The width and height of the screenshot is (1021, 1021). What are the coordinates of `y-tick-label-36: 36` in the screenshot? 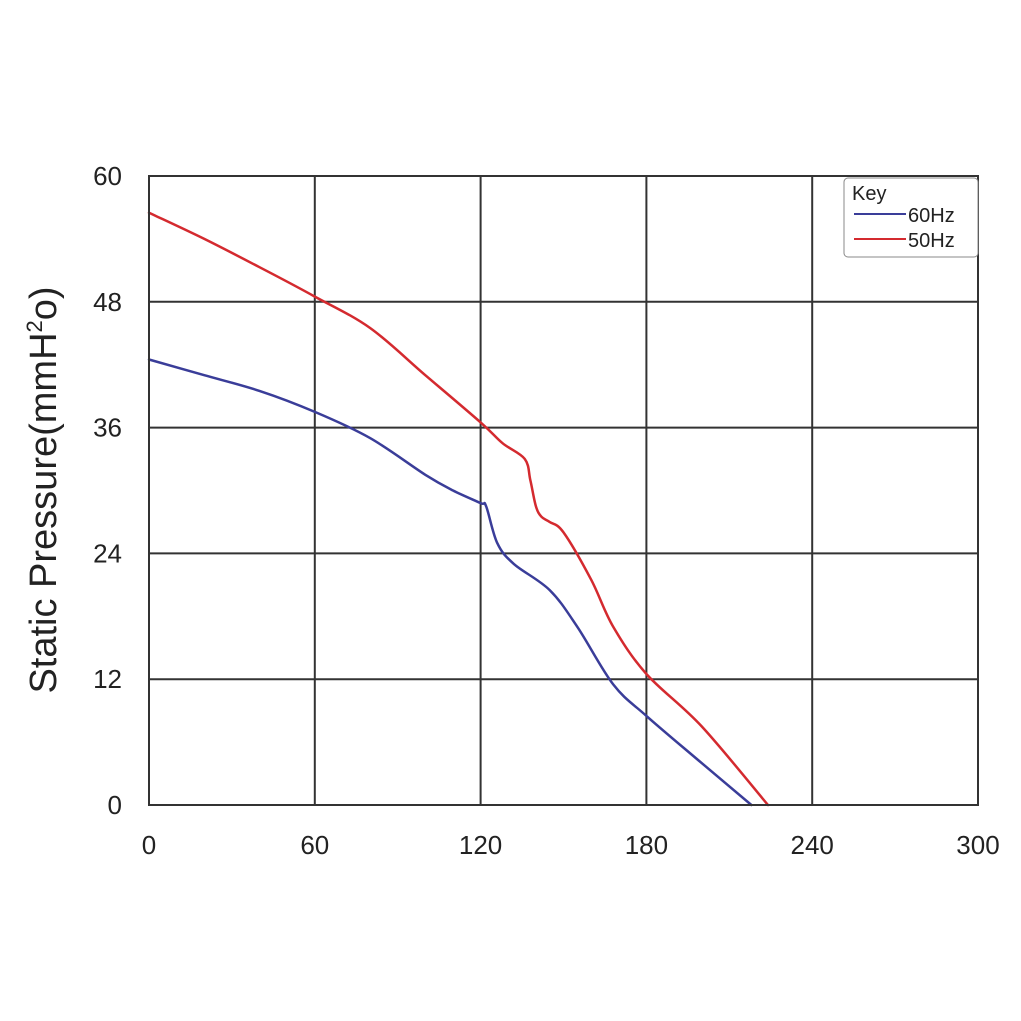 It's located at (107, 428).